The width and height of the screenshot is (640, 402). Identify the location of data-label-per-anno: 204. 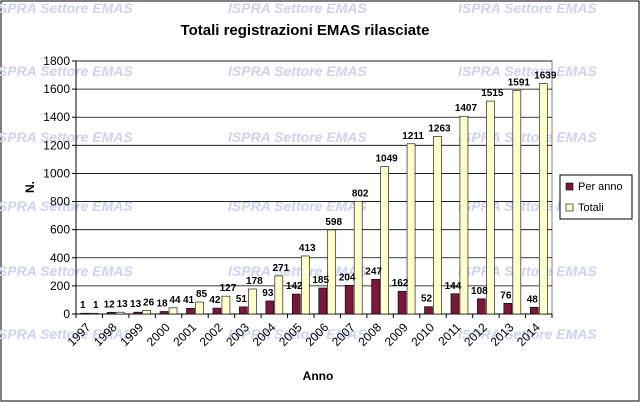
(347, 277).